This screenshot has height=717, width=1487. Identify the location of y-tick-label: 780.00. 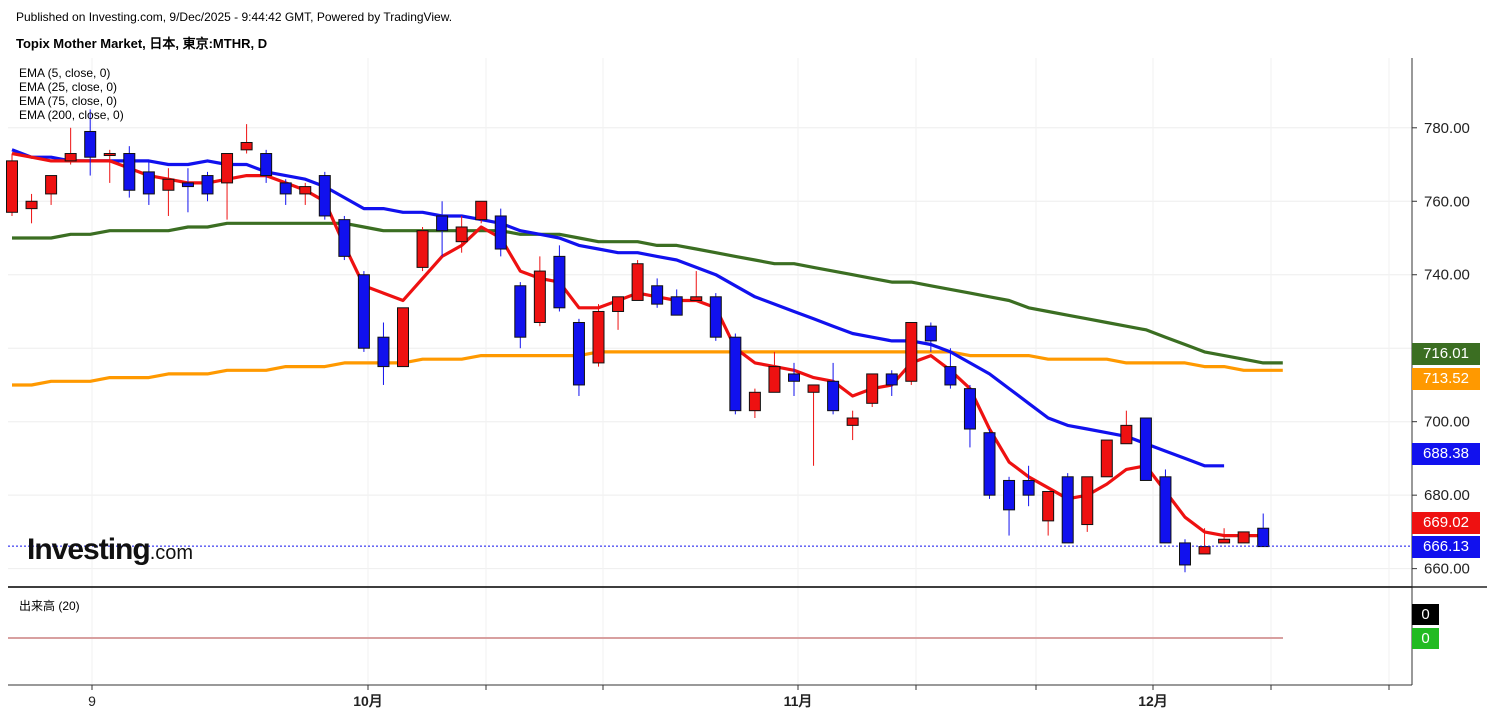
(1447, 128).